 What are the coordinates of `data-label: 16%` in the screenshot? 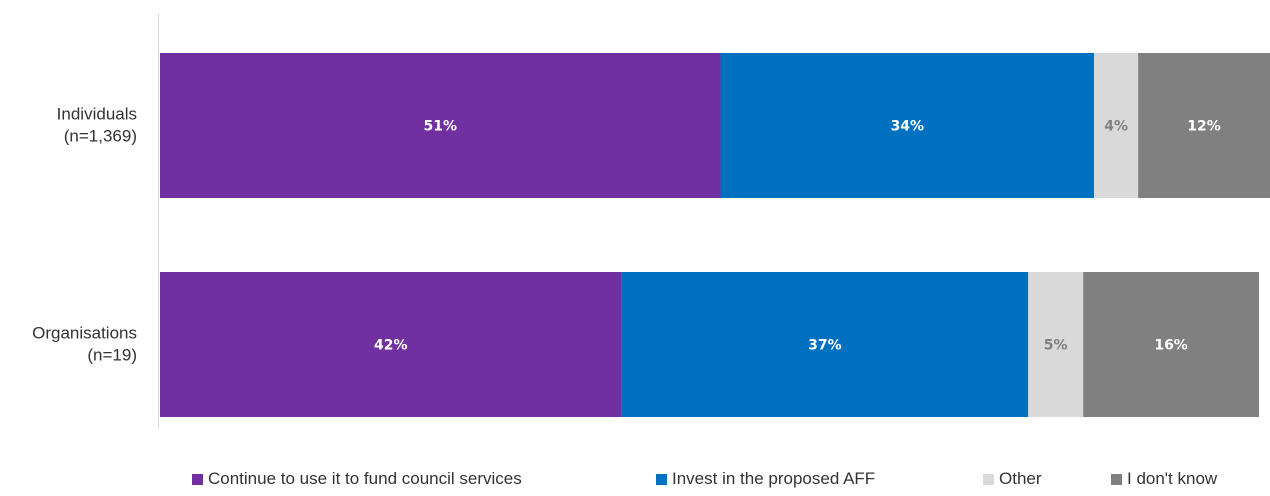 It's located at (1171, 346).